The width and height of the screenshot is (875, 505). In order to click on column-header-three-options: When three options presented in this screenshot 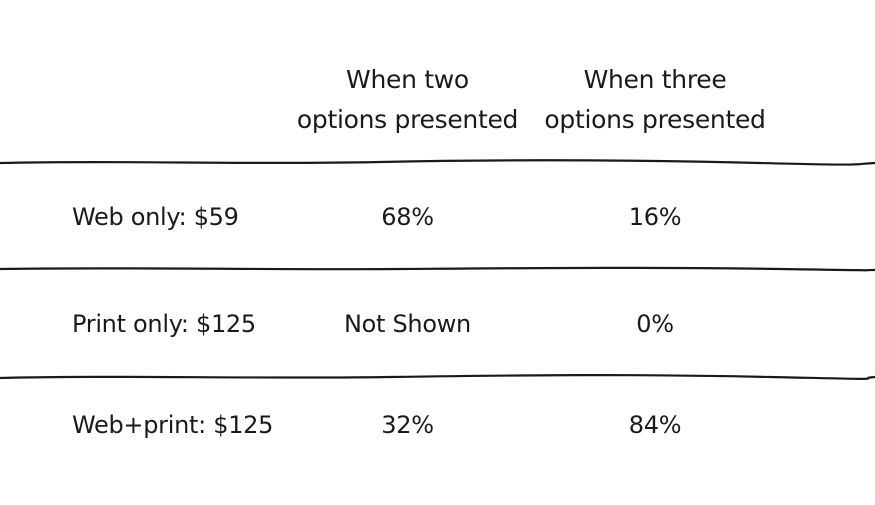, I will do `click(655, 100)`.